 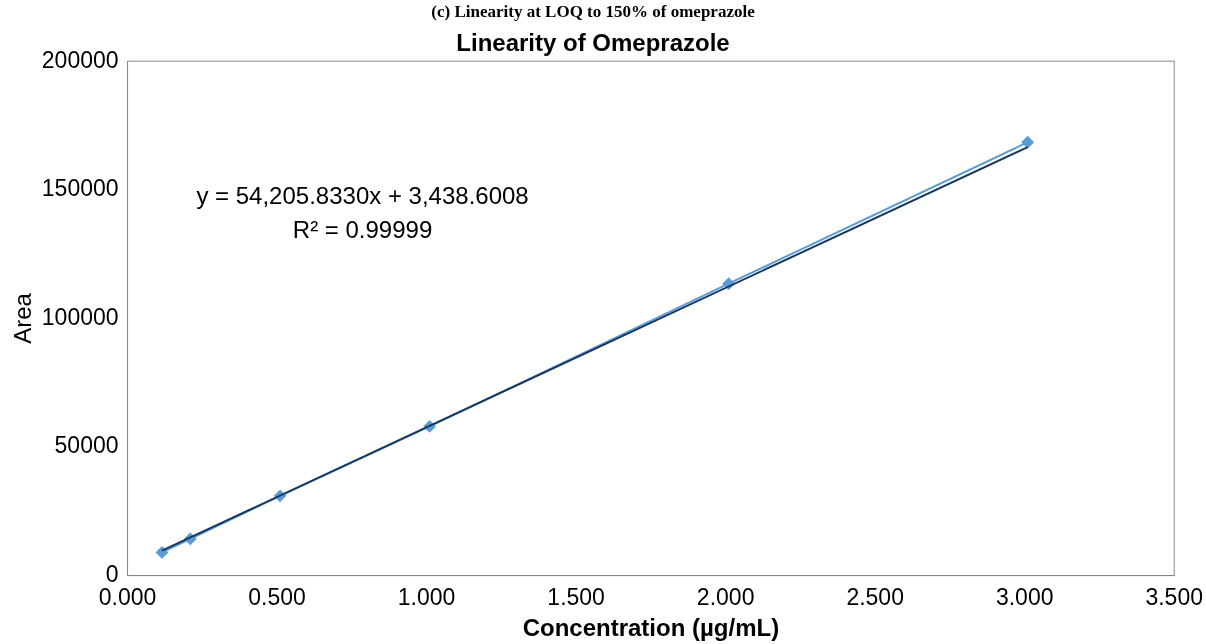 What do you see at coordinates (576, 596) in the screenshot?
I see `x-tick-label: 1.500` at bounding box center [576, 596].